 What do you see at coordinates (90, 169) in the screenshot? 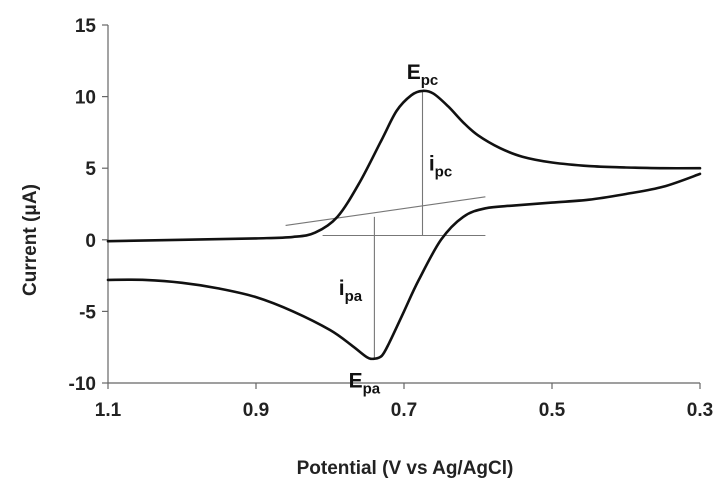
I see `y-tick-label: 5` at bounding box center [90, 169].